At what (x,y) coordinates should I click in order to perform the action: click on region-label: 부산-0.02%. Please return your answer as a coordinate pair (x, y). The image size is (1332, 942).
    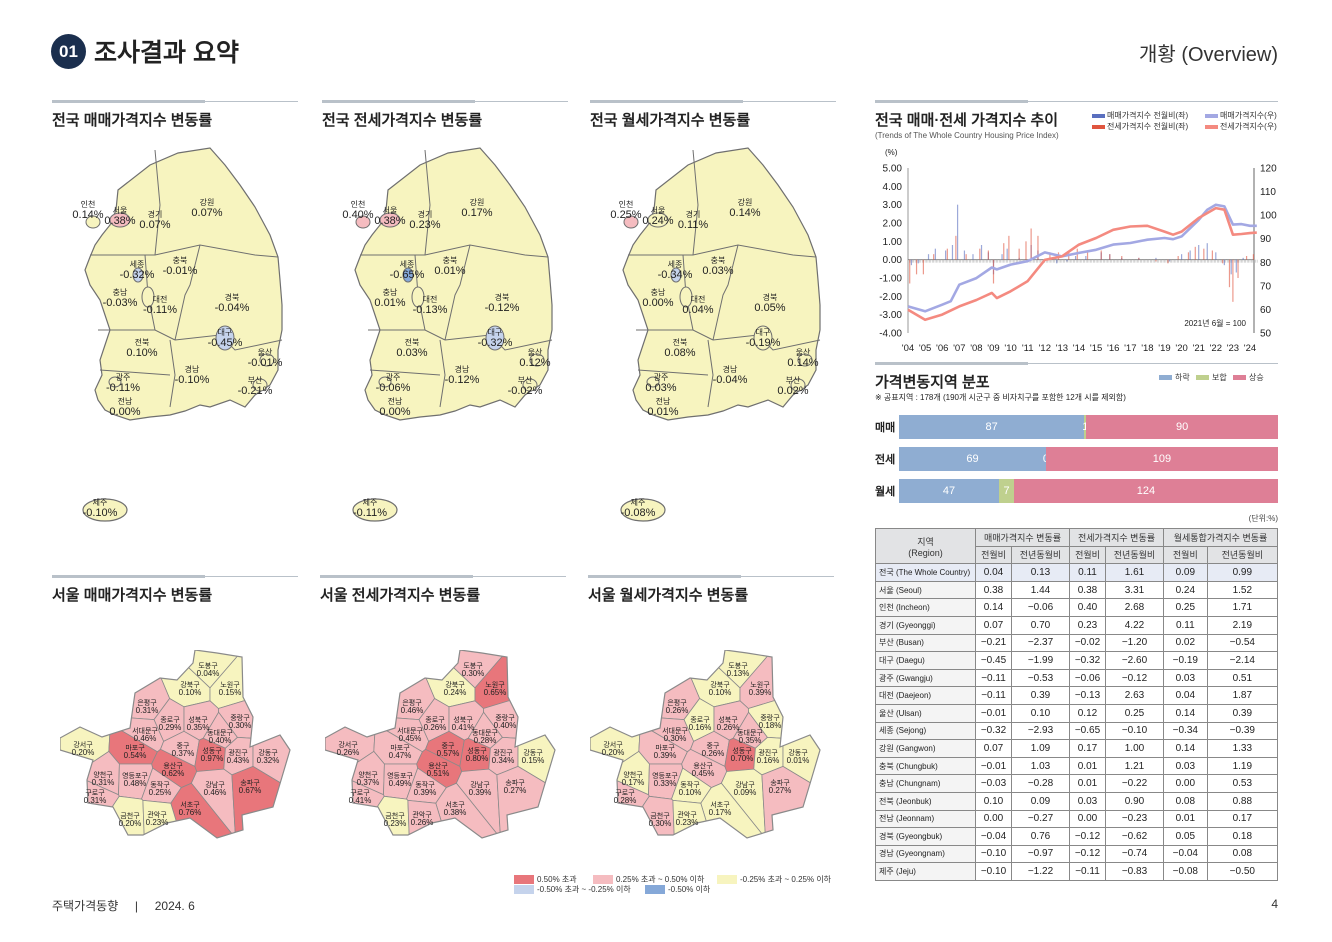
    Looking at the image, I should click on (525, 386).